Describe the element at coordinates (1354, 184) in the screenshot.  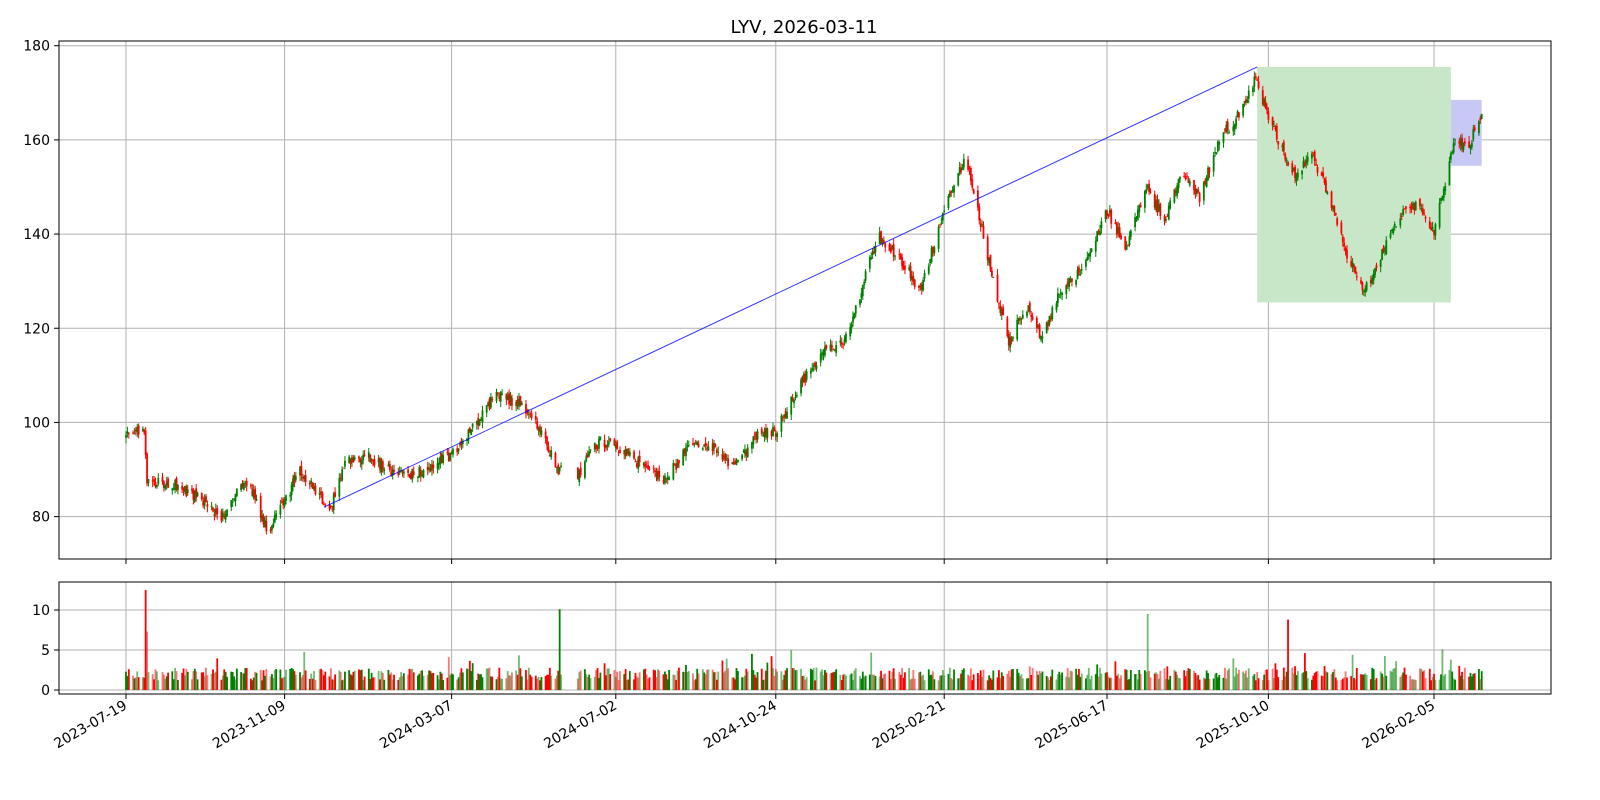
I see `green-zone` at that location.